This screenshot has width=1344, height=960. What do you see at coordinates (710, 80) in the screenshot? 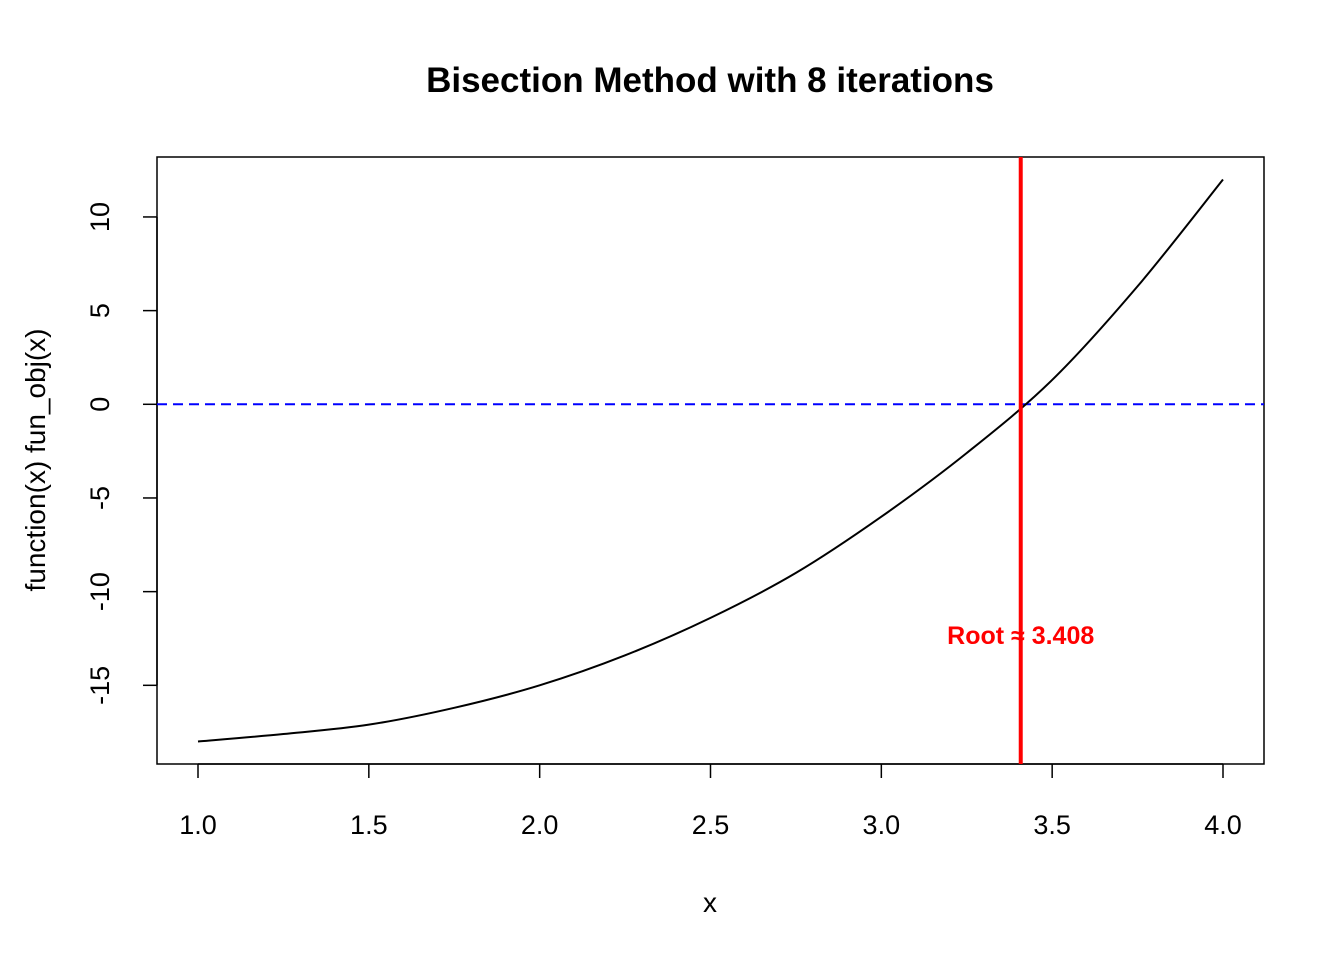
I see `chart-title: Bisection Method with 8 iterations` at bounding box center [710, 80].